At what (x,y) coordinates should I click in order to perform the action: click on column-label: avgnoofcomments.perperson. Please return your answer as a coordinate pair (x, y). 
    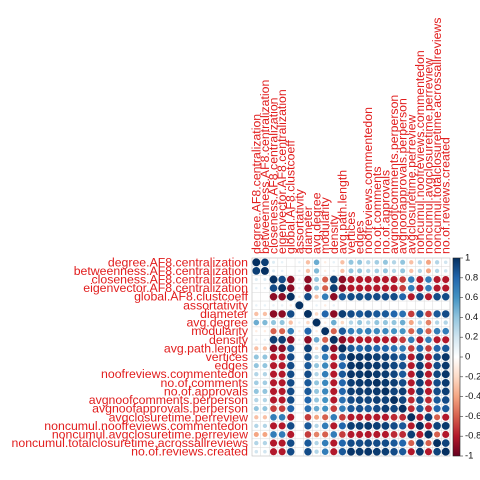
    Looking at the image, I should click on (394, 174).